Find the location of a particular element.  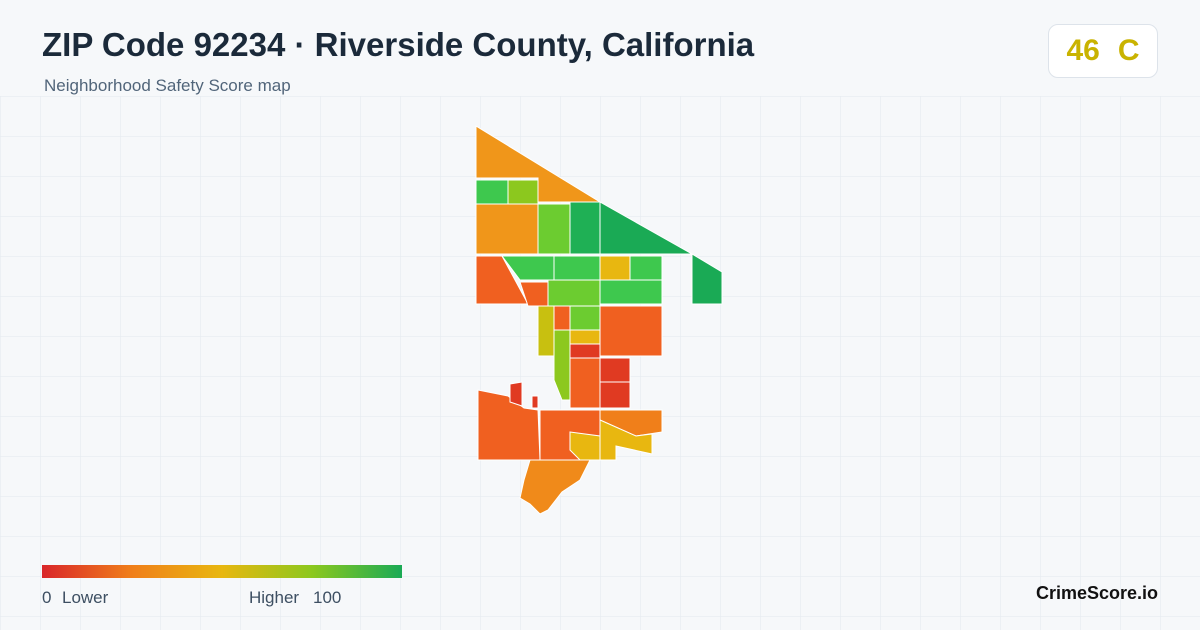

zip-areas is located at coordinates (599, 320).